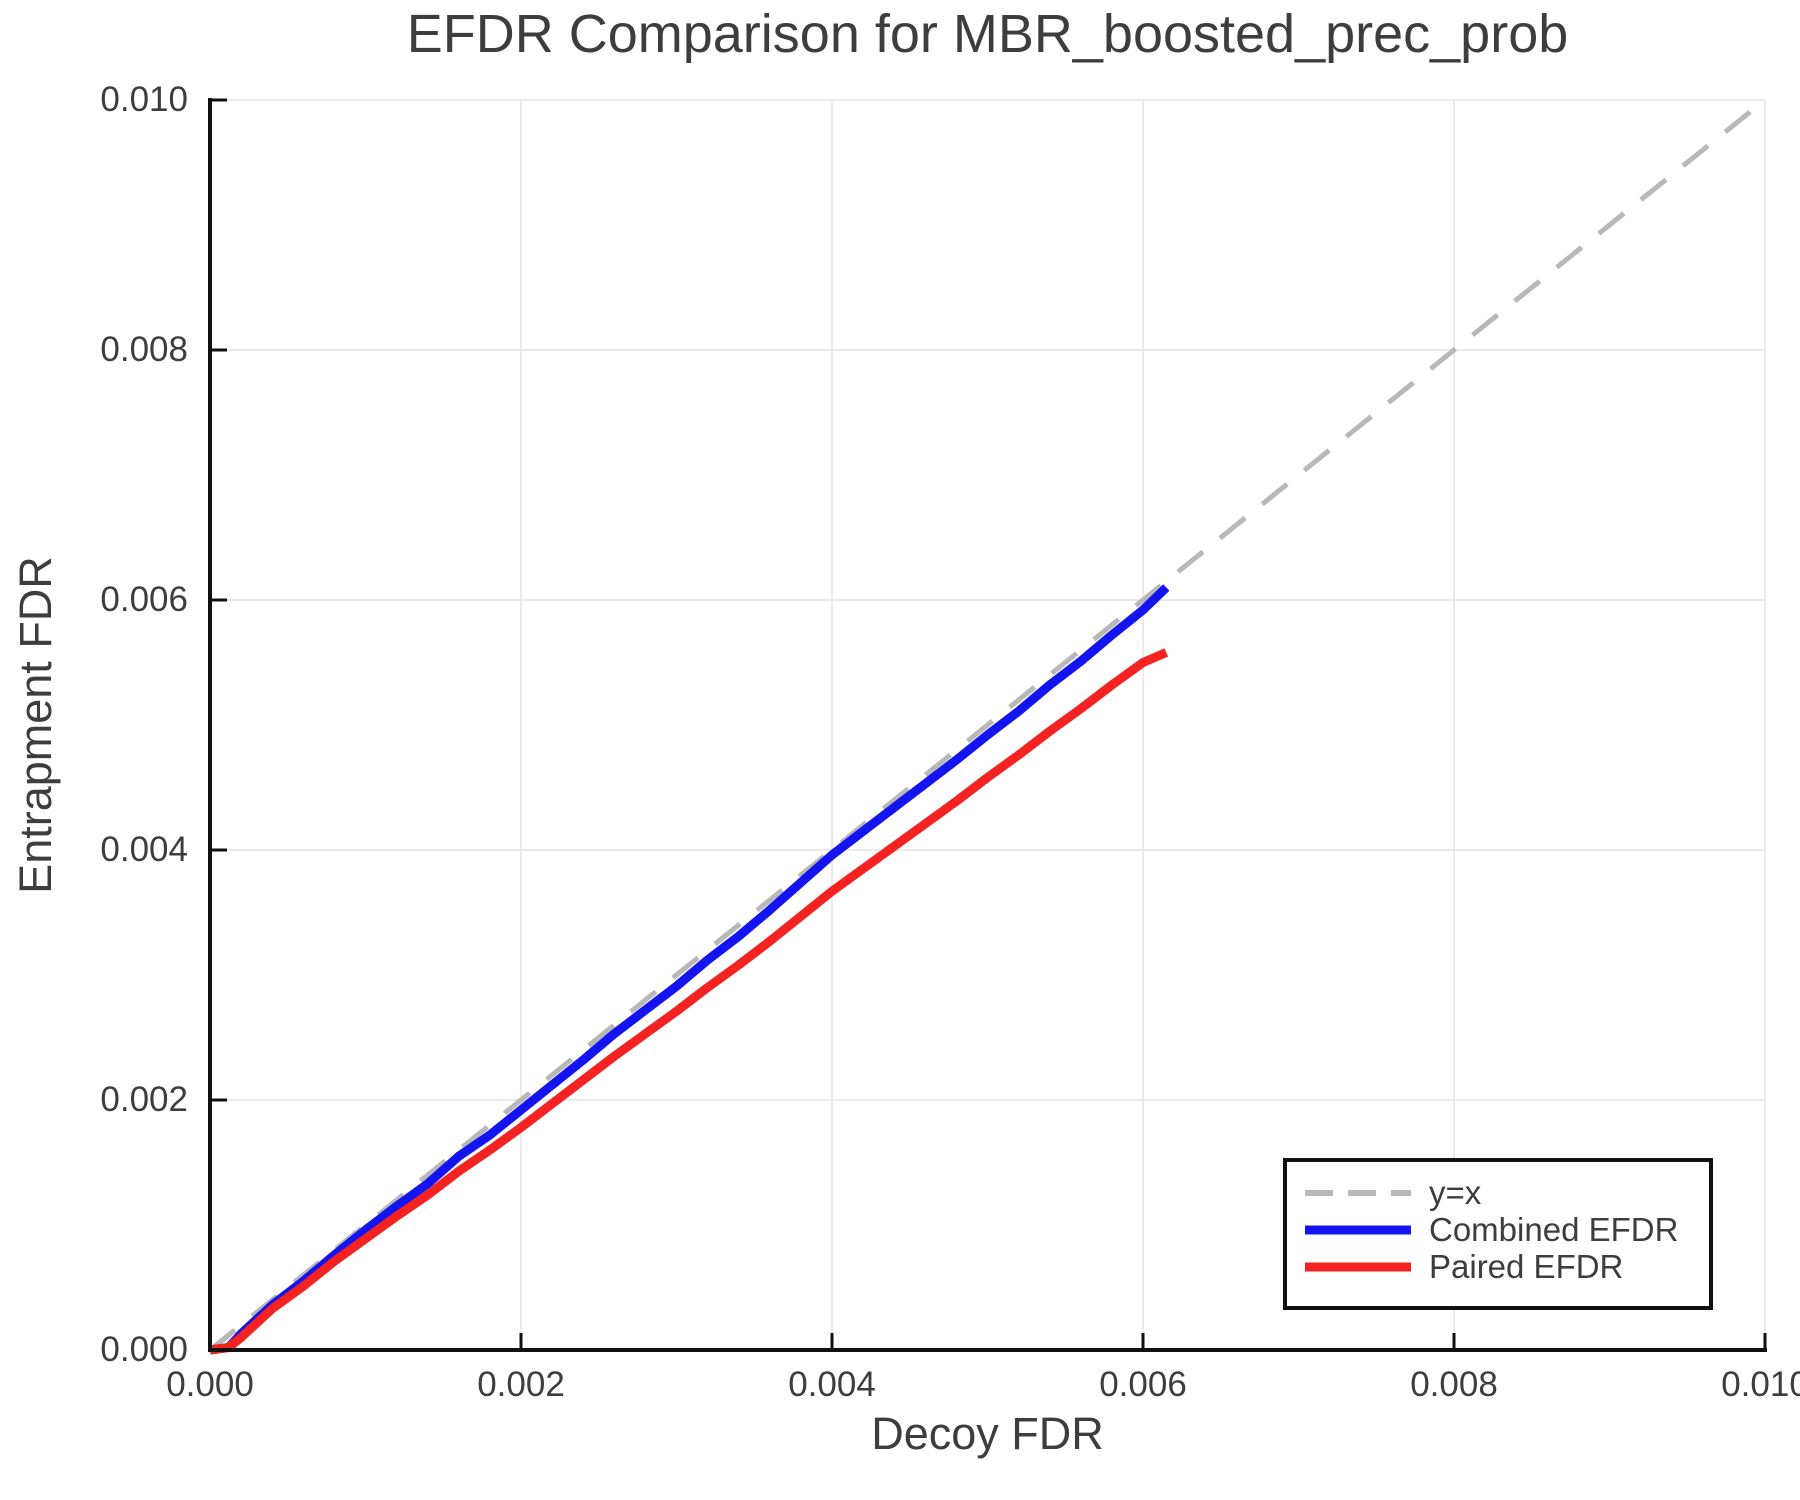 The width and height of the screenshot is (1800, 1500). I want to click on legend-row-combined-efdr: Combined EFDR, so click(1506, 1229).